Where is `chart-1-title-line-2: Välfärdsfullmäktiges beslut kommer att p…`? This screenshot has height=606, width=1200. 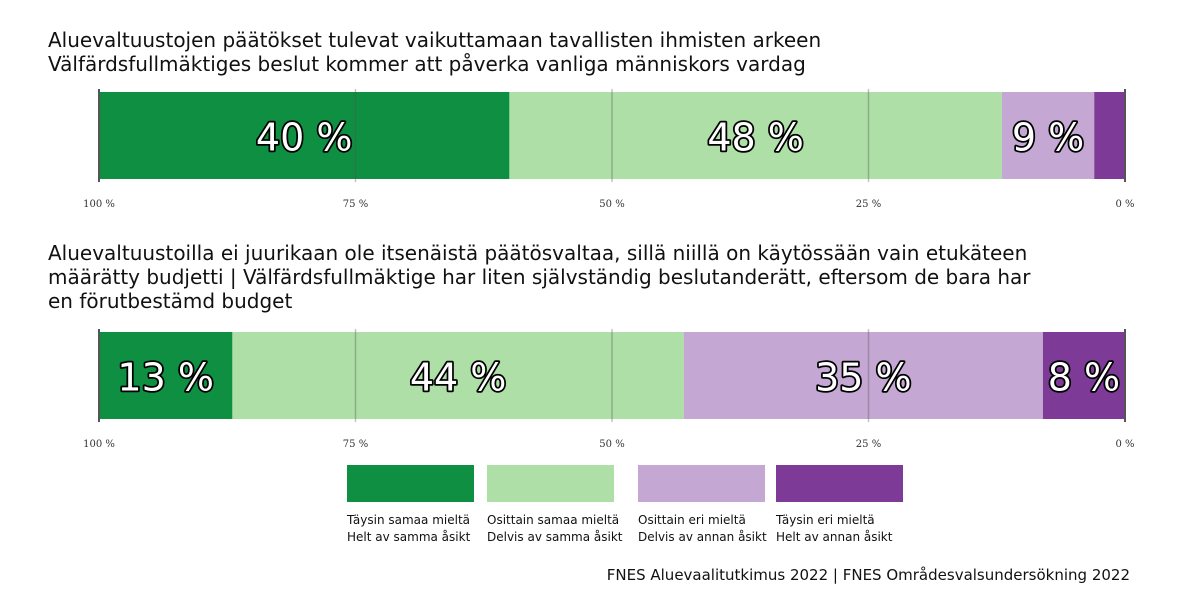
chart-1-title-line-2: Välfärdsfullmäktiges beslut kommer att p… is located at coordinates (427, 64).